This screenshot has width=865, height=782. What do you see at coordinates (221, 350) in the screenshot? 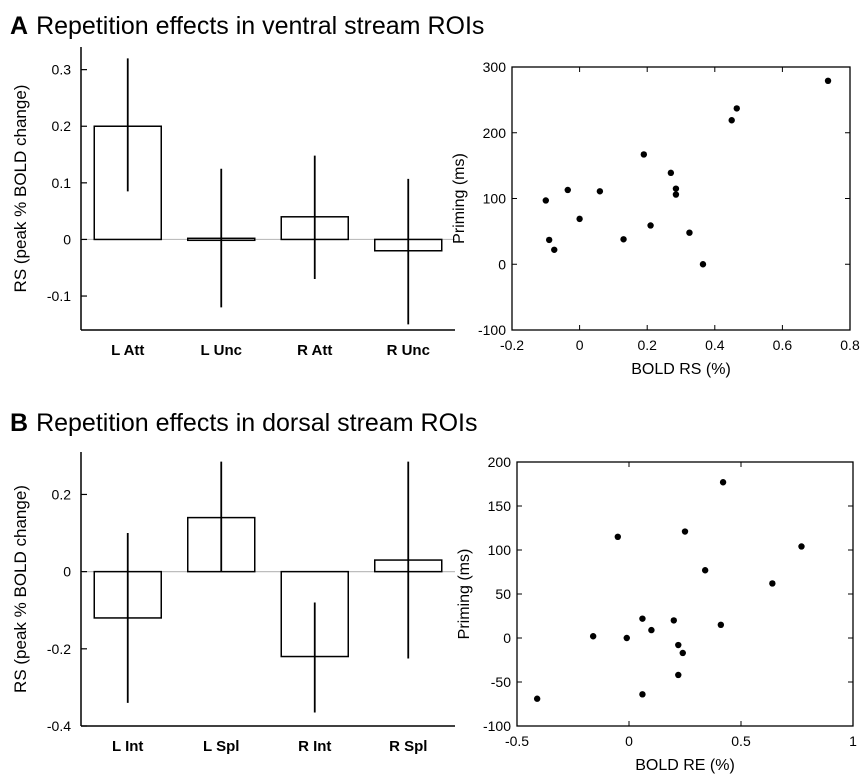
I see `x-category-label: L Unc` at bounding box center [221, 350].